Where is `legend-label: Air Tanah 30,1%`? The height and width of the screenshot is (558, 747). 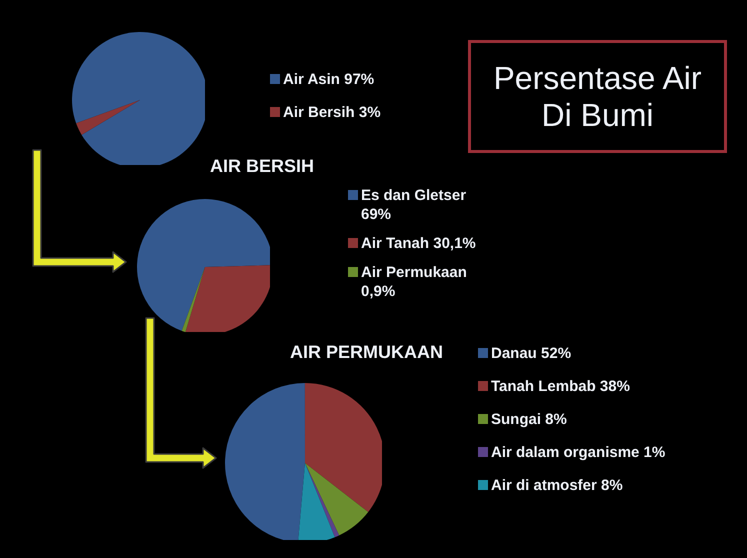 legend-label: Air Tanah 30,1% is located at coordinates (418, 243).